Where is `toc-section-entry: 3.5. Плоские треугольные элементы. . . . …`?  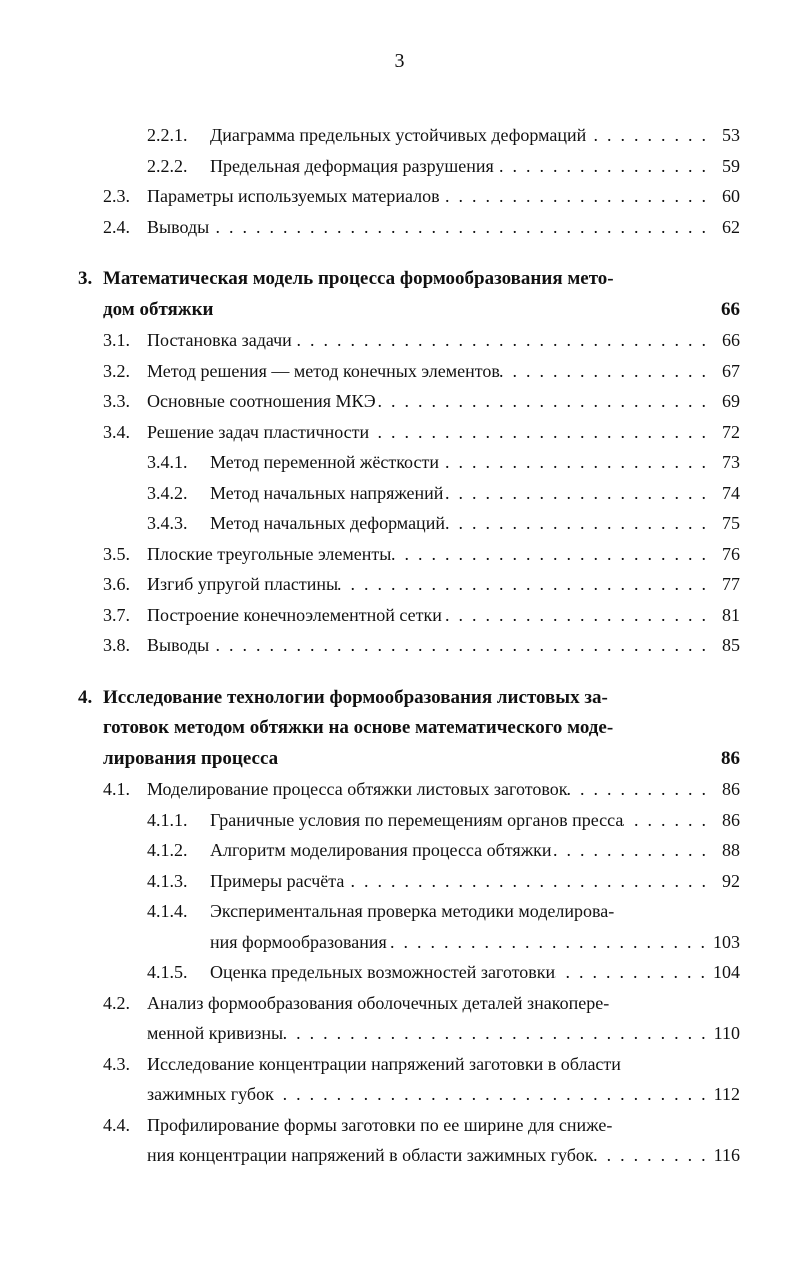
toc-section-entry: 3.5. Плоские треугольные элементы. . . . … is located at coordinates (421, 554).